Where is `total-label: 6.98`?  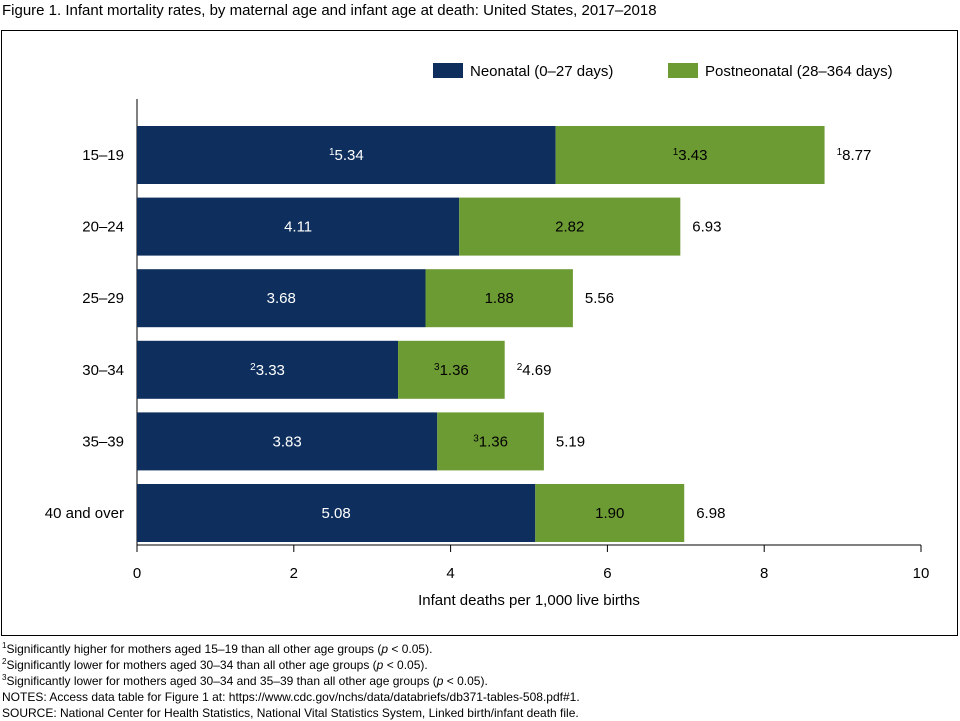
total-label: 6.98 is located at coordinates (710, 513).